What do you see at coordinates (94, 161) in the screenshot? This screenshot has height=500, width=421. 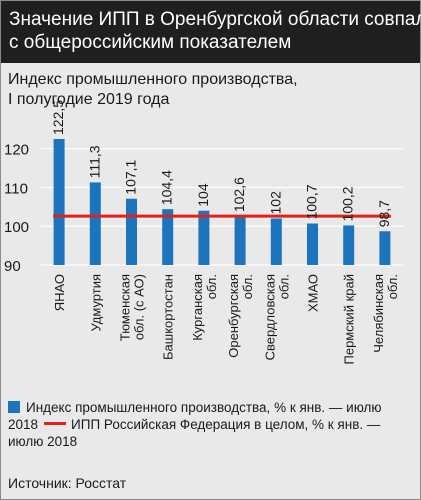 I see `value-label-1: 111,3` at bounding box center [94, 161].